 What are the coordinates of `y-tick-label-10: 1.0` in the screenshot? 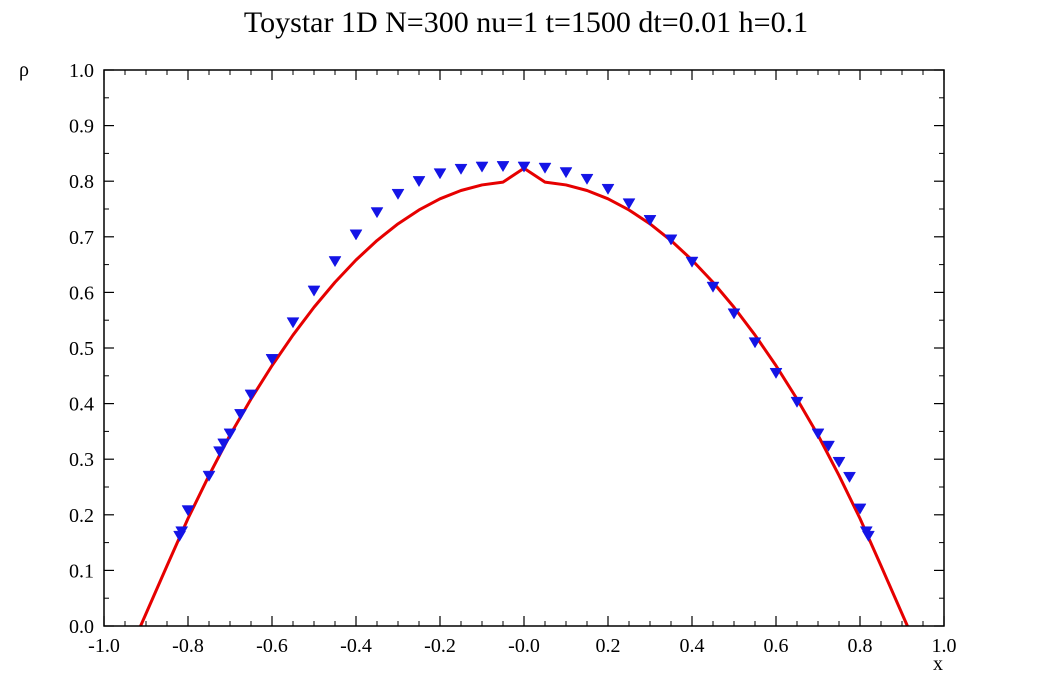 It's located at (81, 71).